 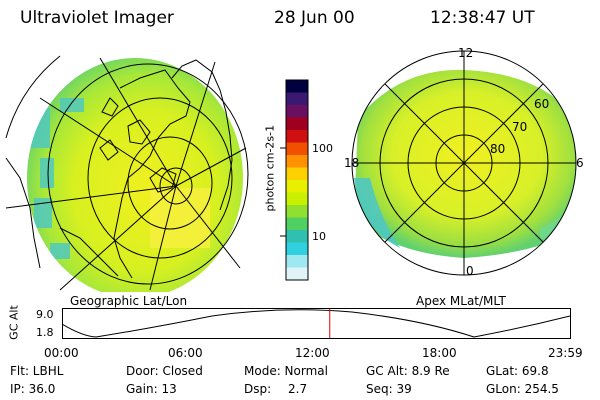 I want to click on geographic-caption: Geographic Lat/Lon, so click(x=129, y=301).